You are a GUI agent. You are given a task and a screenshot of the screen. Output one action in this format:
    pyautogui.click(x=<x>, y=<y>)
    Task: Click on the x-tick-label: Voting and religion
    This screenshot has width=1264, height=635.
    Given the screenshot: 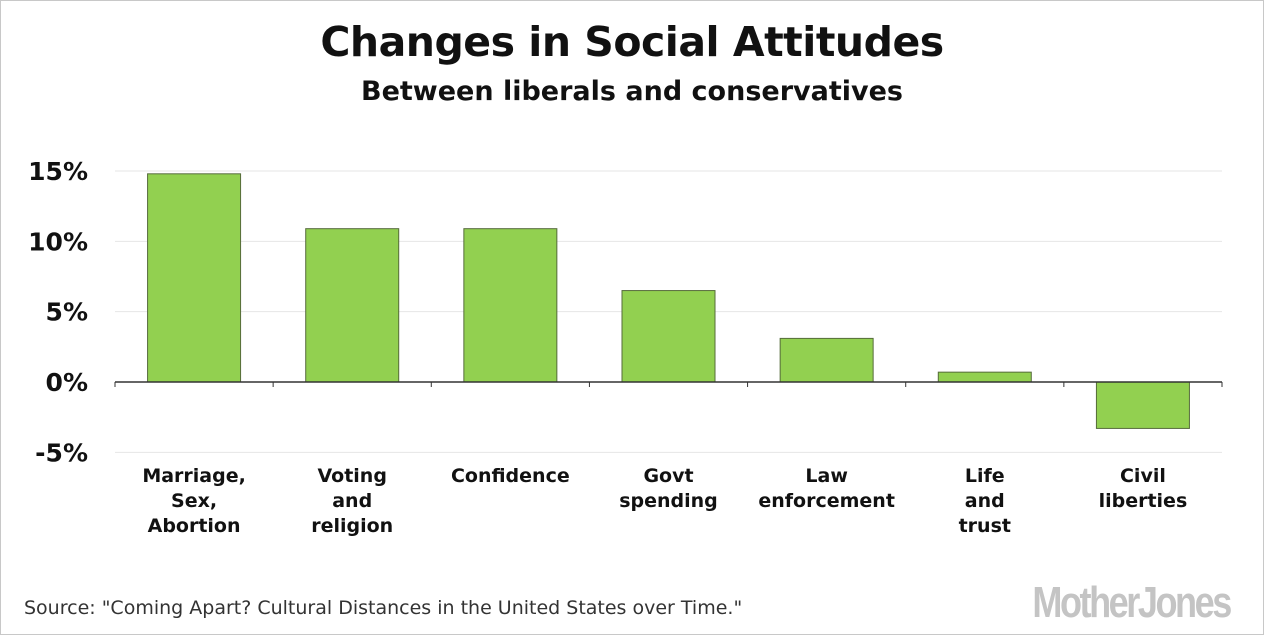 What is the action you would take?
    pyautogui.click(x=352, y=501)
    